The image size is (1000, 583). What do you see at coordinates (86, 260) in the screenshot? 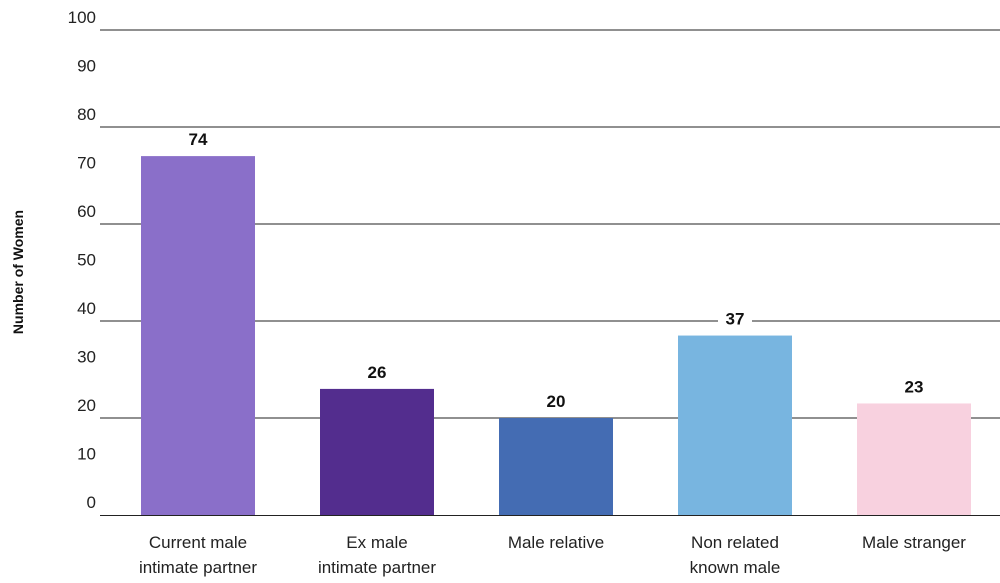
I see `y-tick-label: 50` at bounding box center [86, 260].